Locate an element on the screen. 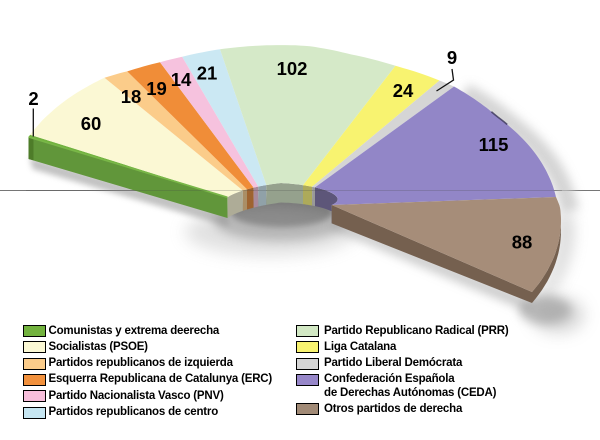 This screenshot has width=600, height=440. svg-text: 115 is located at coordinates (494, 144).